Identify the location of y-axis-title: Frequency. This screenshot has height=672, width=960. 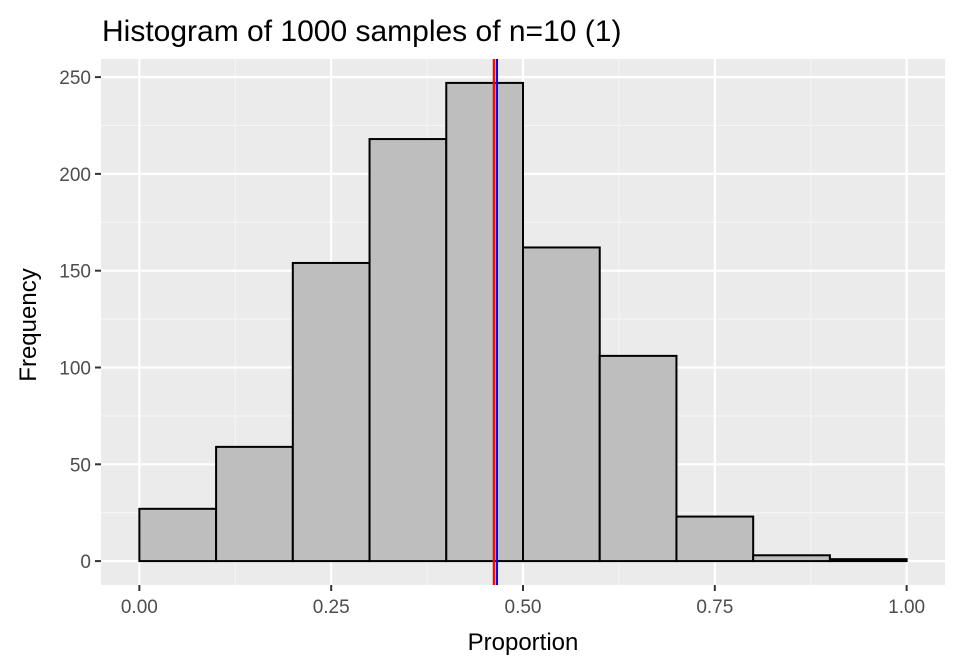
(28, 324).